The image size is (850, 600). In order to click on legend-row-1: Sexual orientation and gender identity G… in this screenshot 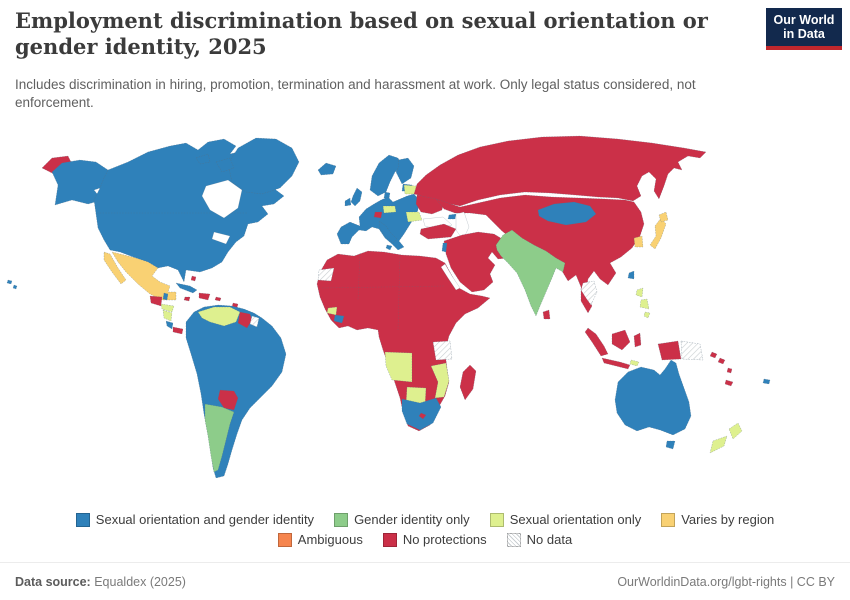, I will do `click(424, 519)`.